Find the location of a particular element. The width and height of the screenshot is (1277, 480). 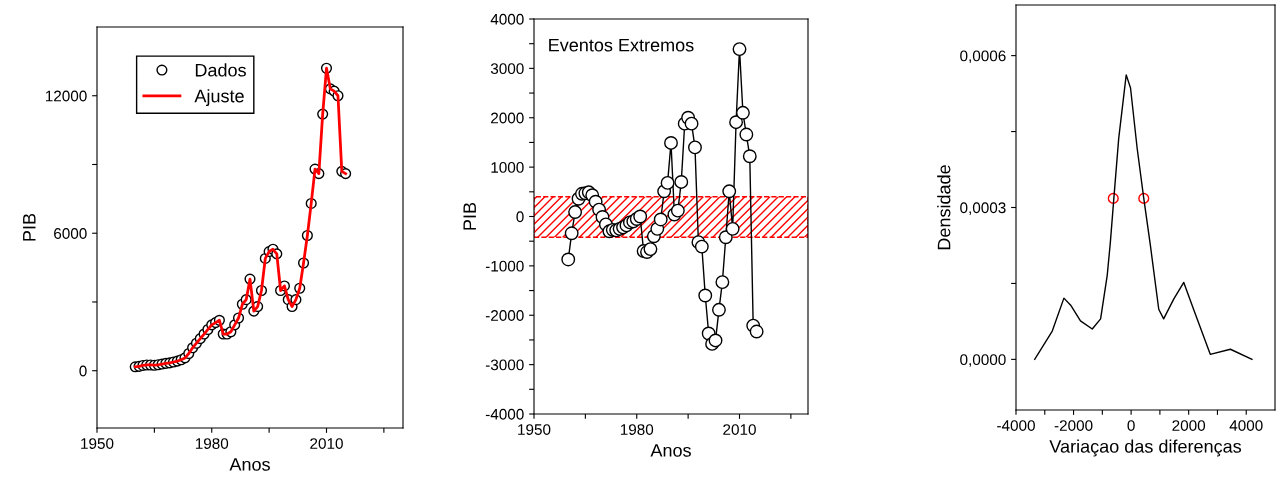

y-tick-label: -3000 is located at coordinates (504, 365).